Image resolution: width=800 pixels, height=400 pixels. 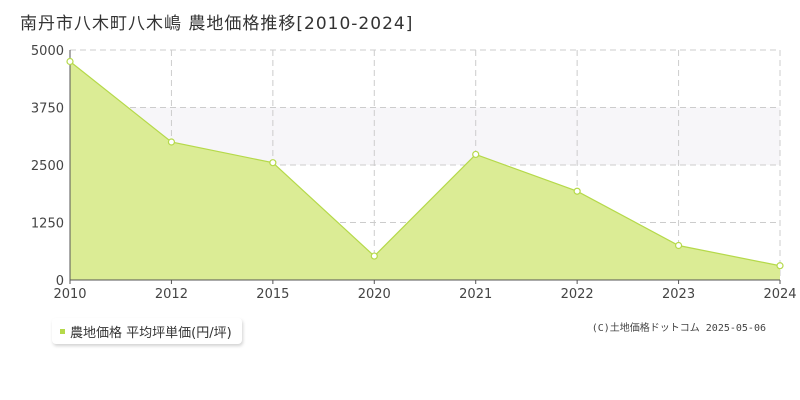 What do you see at coordinates (171, 142) in the screenshot?
I see `data-point-2012` at bounding box center [171, 142].